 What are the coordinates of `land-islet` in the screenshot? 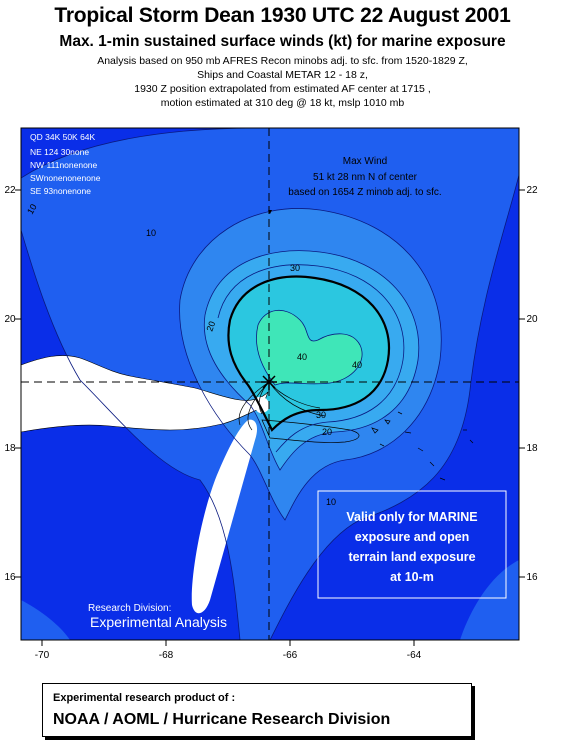 It's located at (262, 405).